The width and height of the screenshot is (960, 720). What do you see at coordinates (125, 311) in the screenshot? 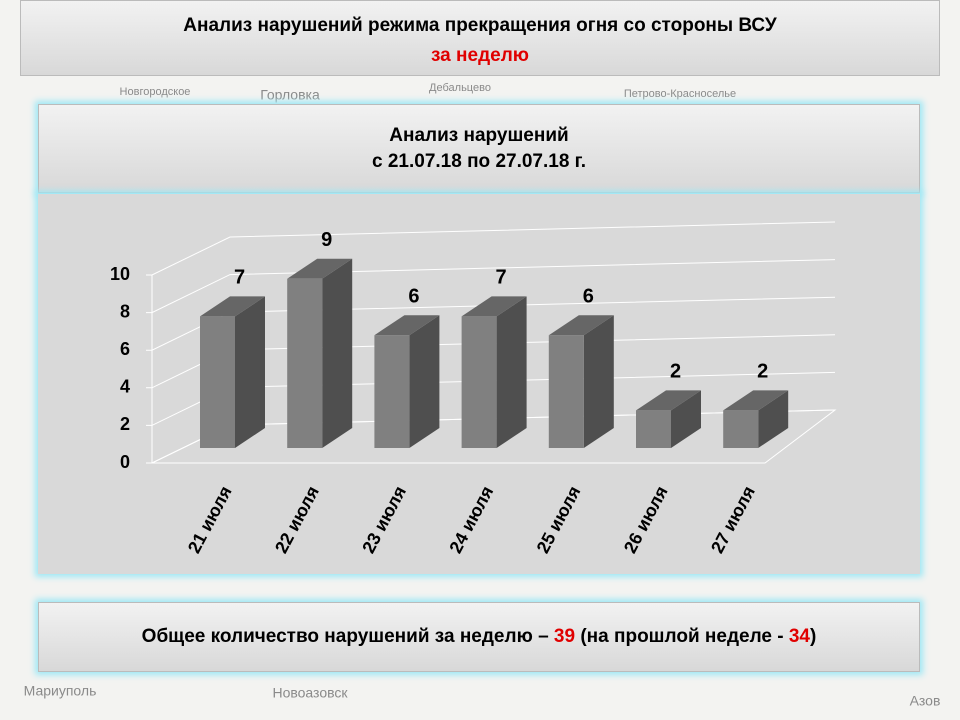
I see `y-tick-label: 8` at bounding box center [125, 311].